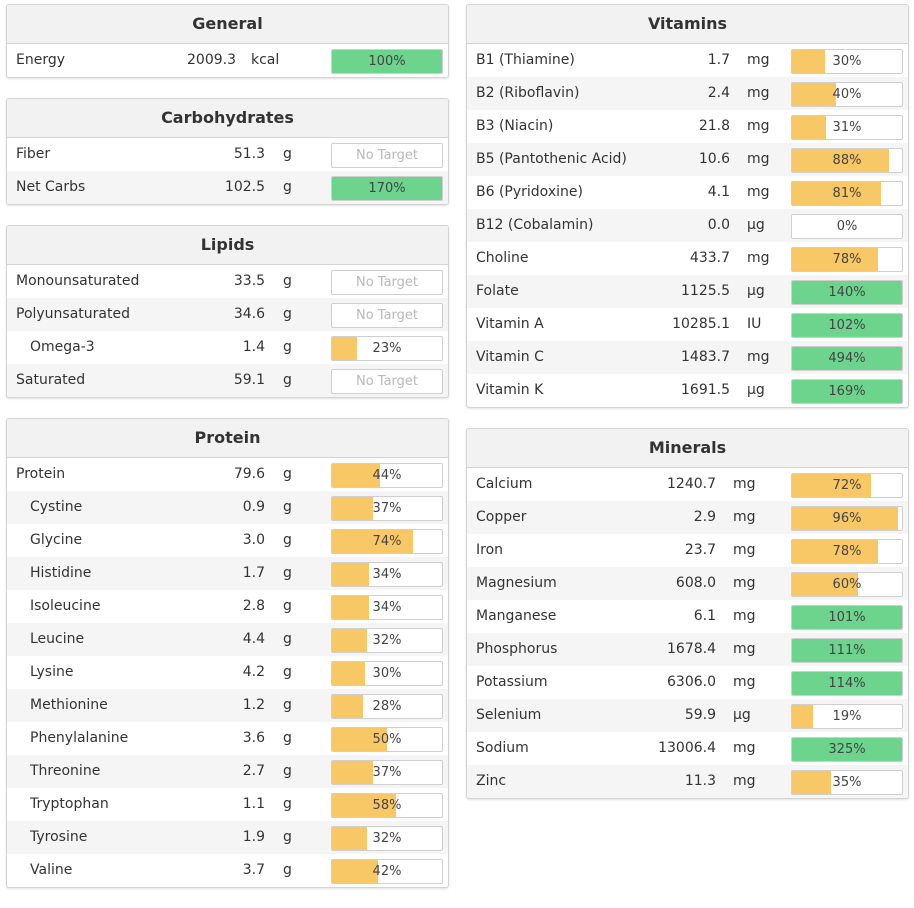 The width and height of the screenshot is (914, 908). Describe the element at coordinates (687, 390) in the screenshot. I see `nutrient-row: Vitamin K 1691.5 µg 169%` at that location.